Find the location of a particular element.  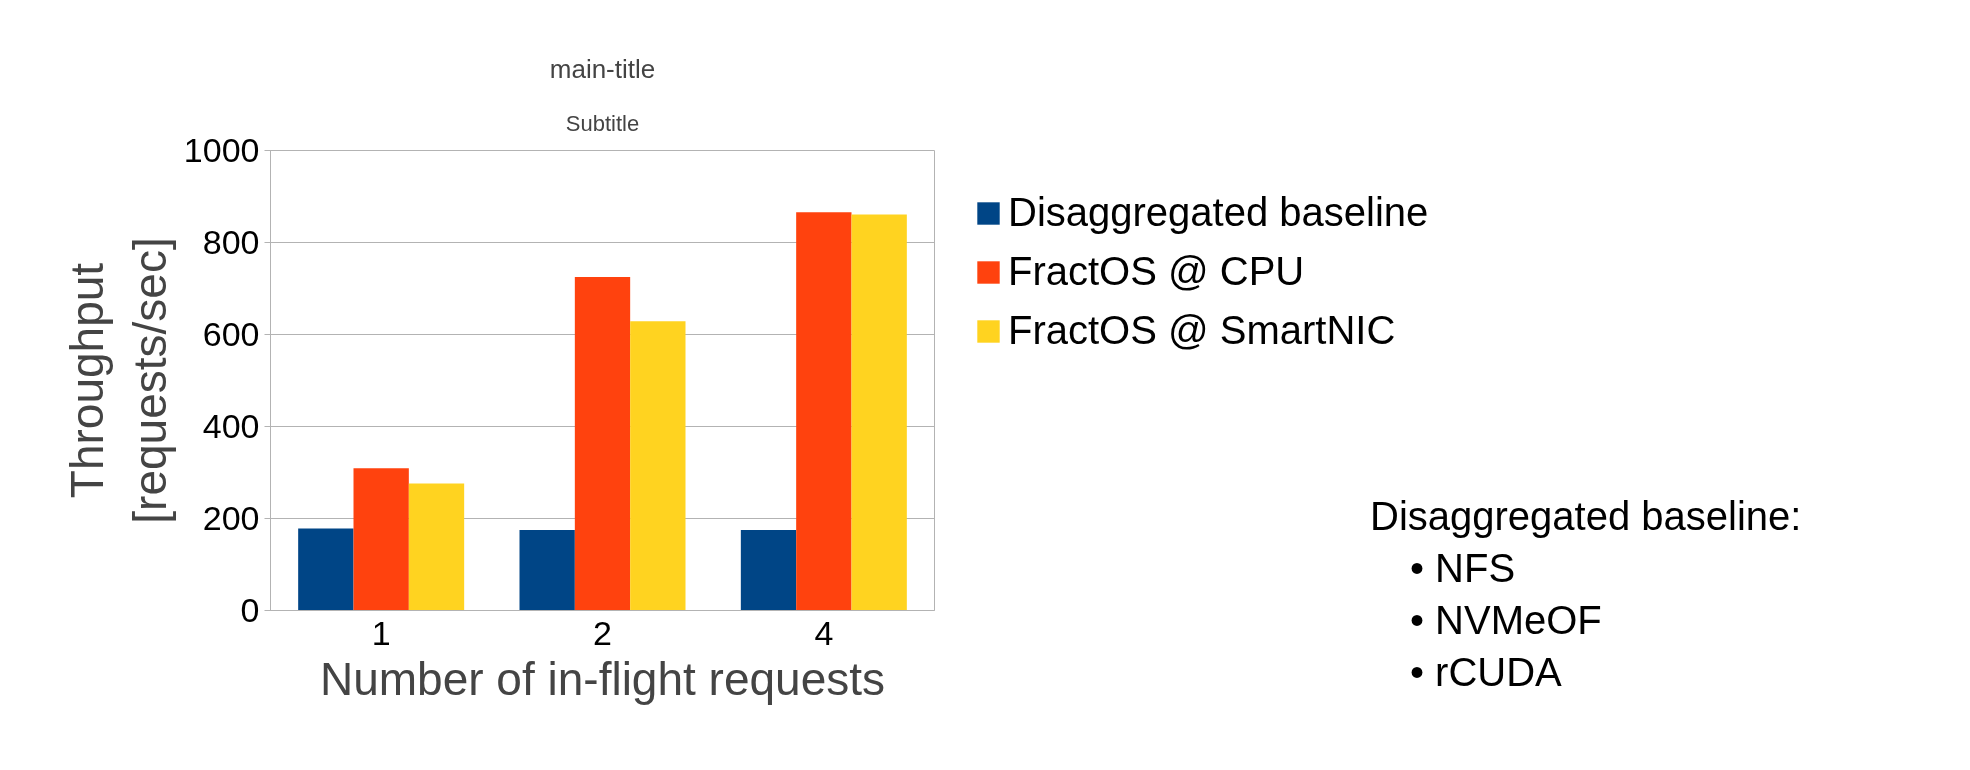

text: • NFS is located at coordinates (1463, 568).